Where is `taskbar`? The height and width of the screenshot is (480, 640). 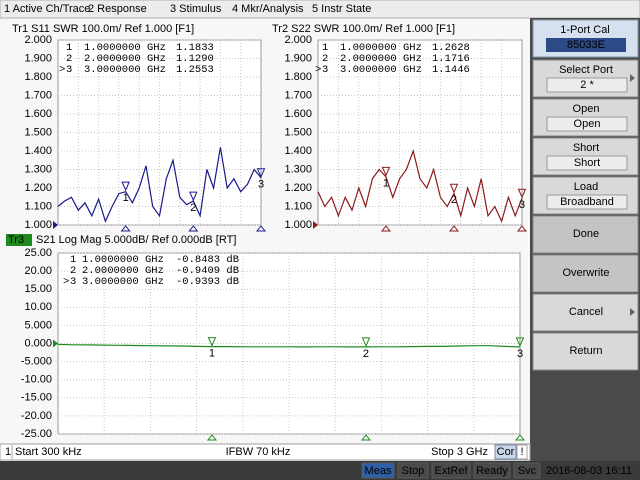
taskbar is located at coordinates (320, 470).